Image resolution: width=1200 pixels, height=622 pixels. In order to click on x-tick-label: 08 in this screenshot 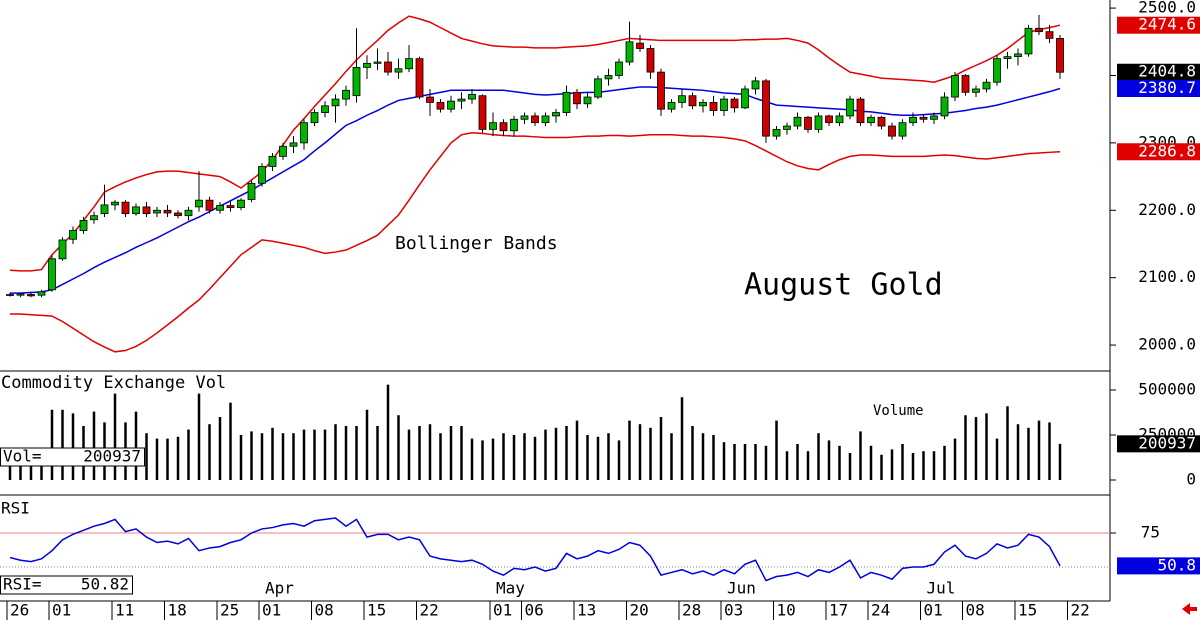, I will do `click(324, 610)`.